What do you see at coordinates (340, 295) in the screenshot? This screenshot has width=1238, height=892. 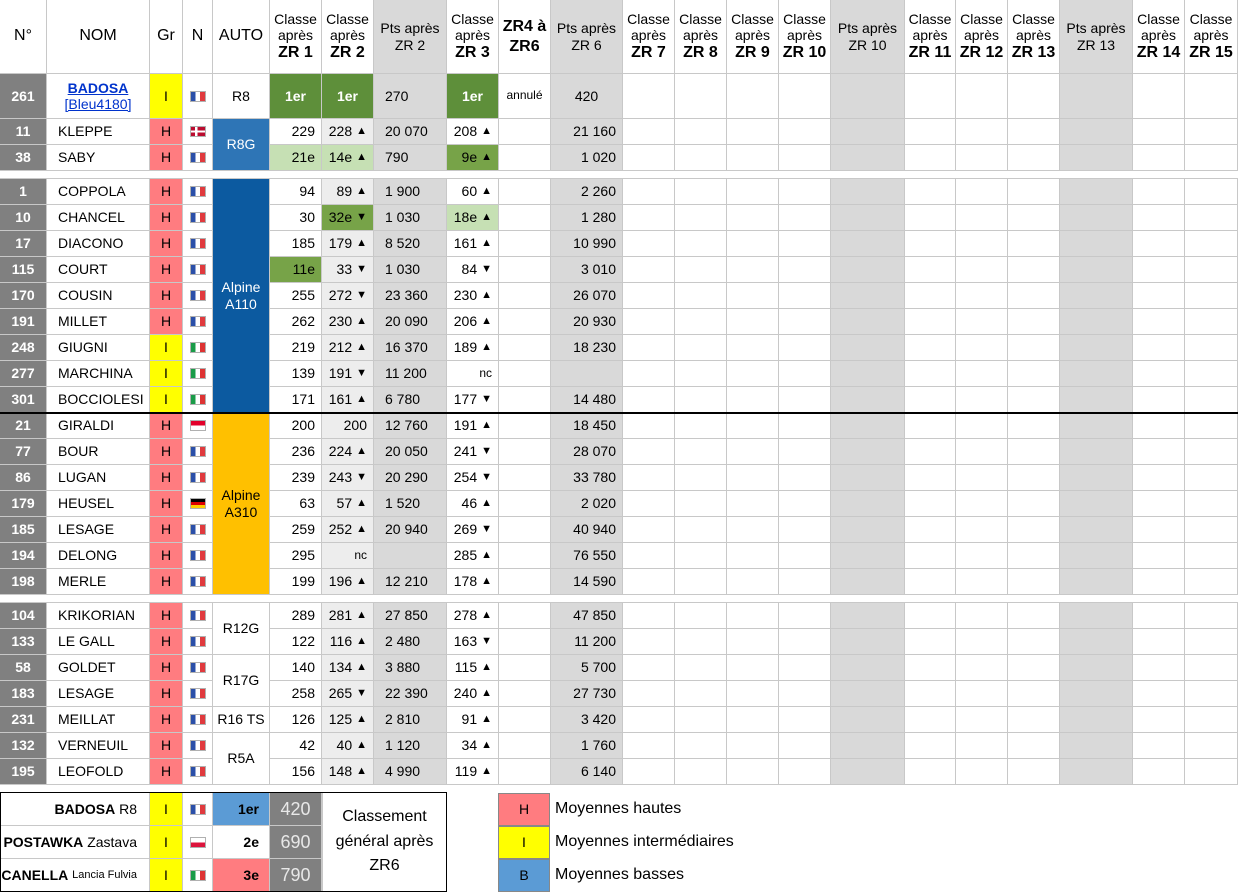 I see `value-zr2: 272` at bounding box center [340, 295].